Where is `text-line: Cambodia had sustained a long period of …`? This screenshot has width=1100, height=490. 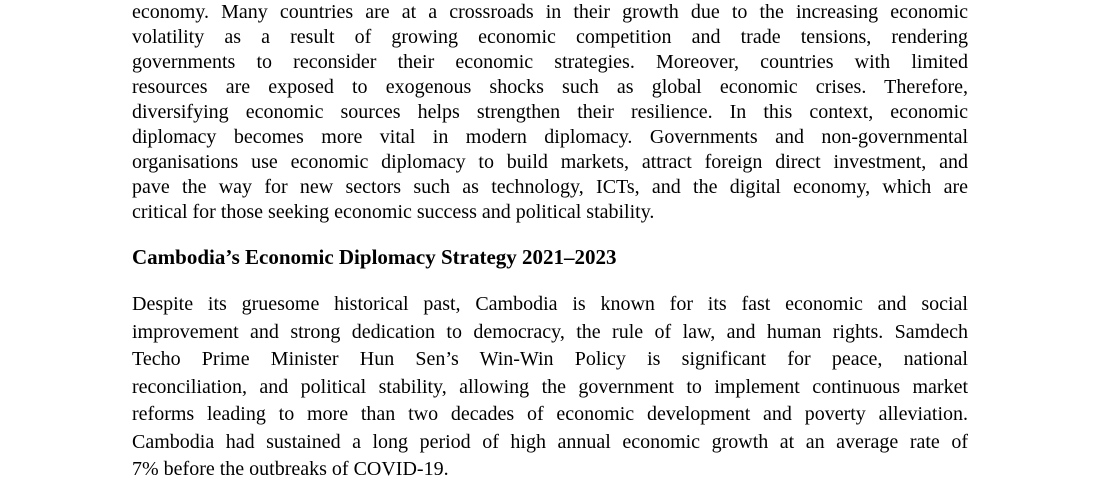 text-line: Cambodia had sustained a long period of … is located at coordinates (550, 441).